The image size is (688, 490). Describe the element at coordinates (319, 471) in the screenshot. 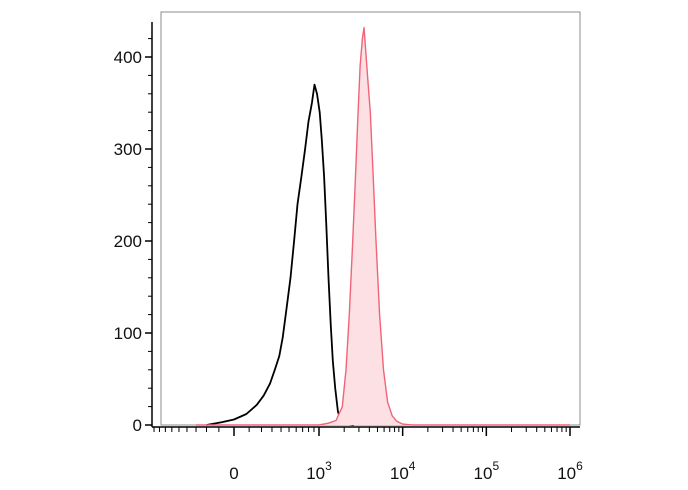

I see `x-tick-label: 10³` at that location.